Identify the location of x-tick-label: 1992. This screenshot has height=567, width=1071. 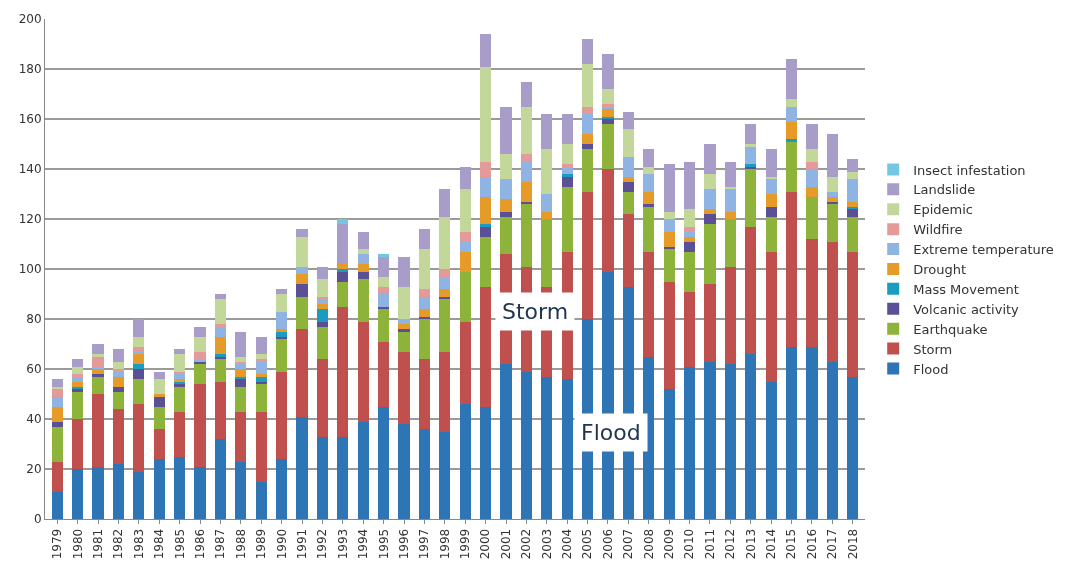
(322, 544).